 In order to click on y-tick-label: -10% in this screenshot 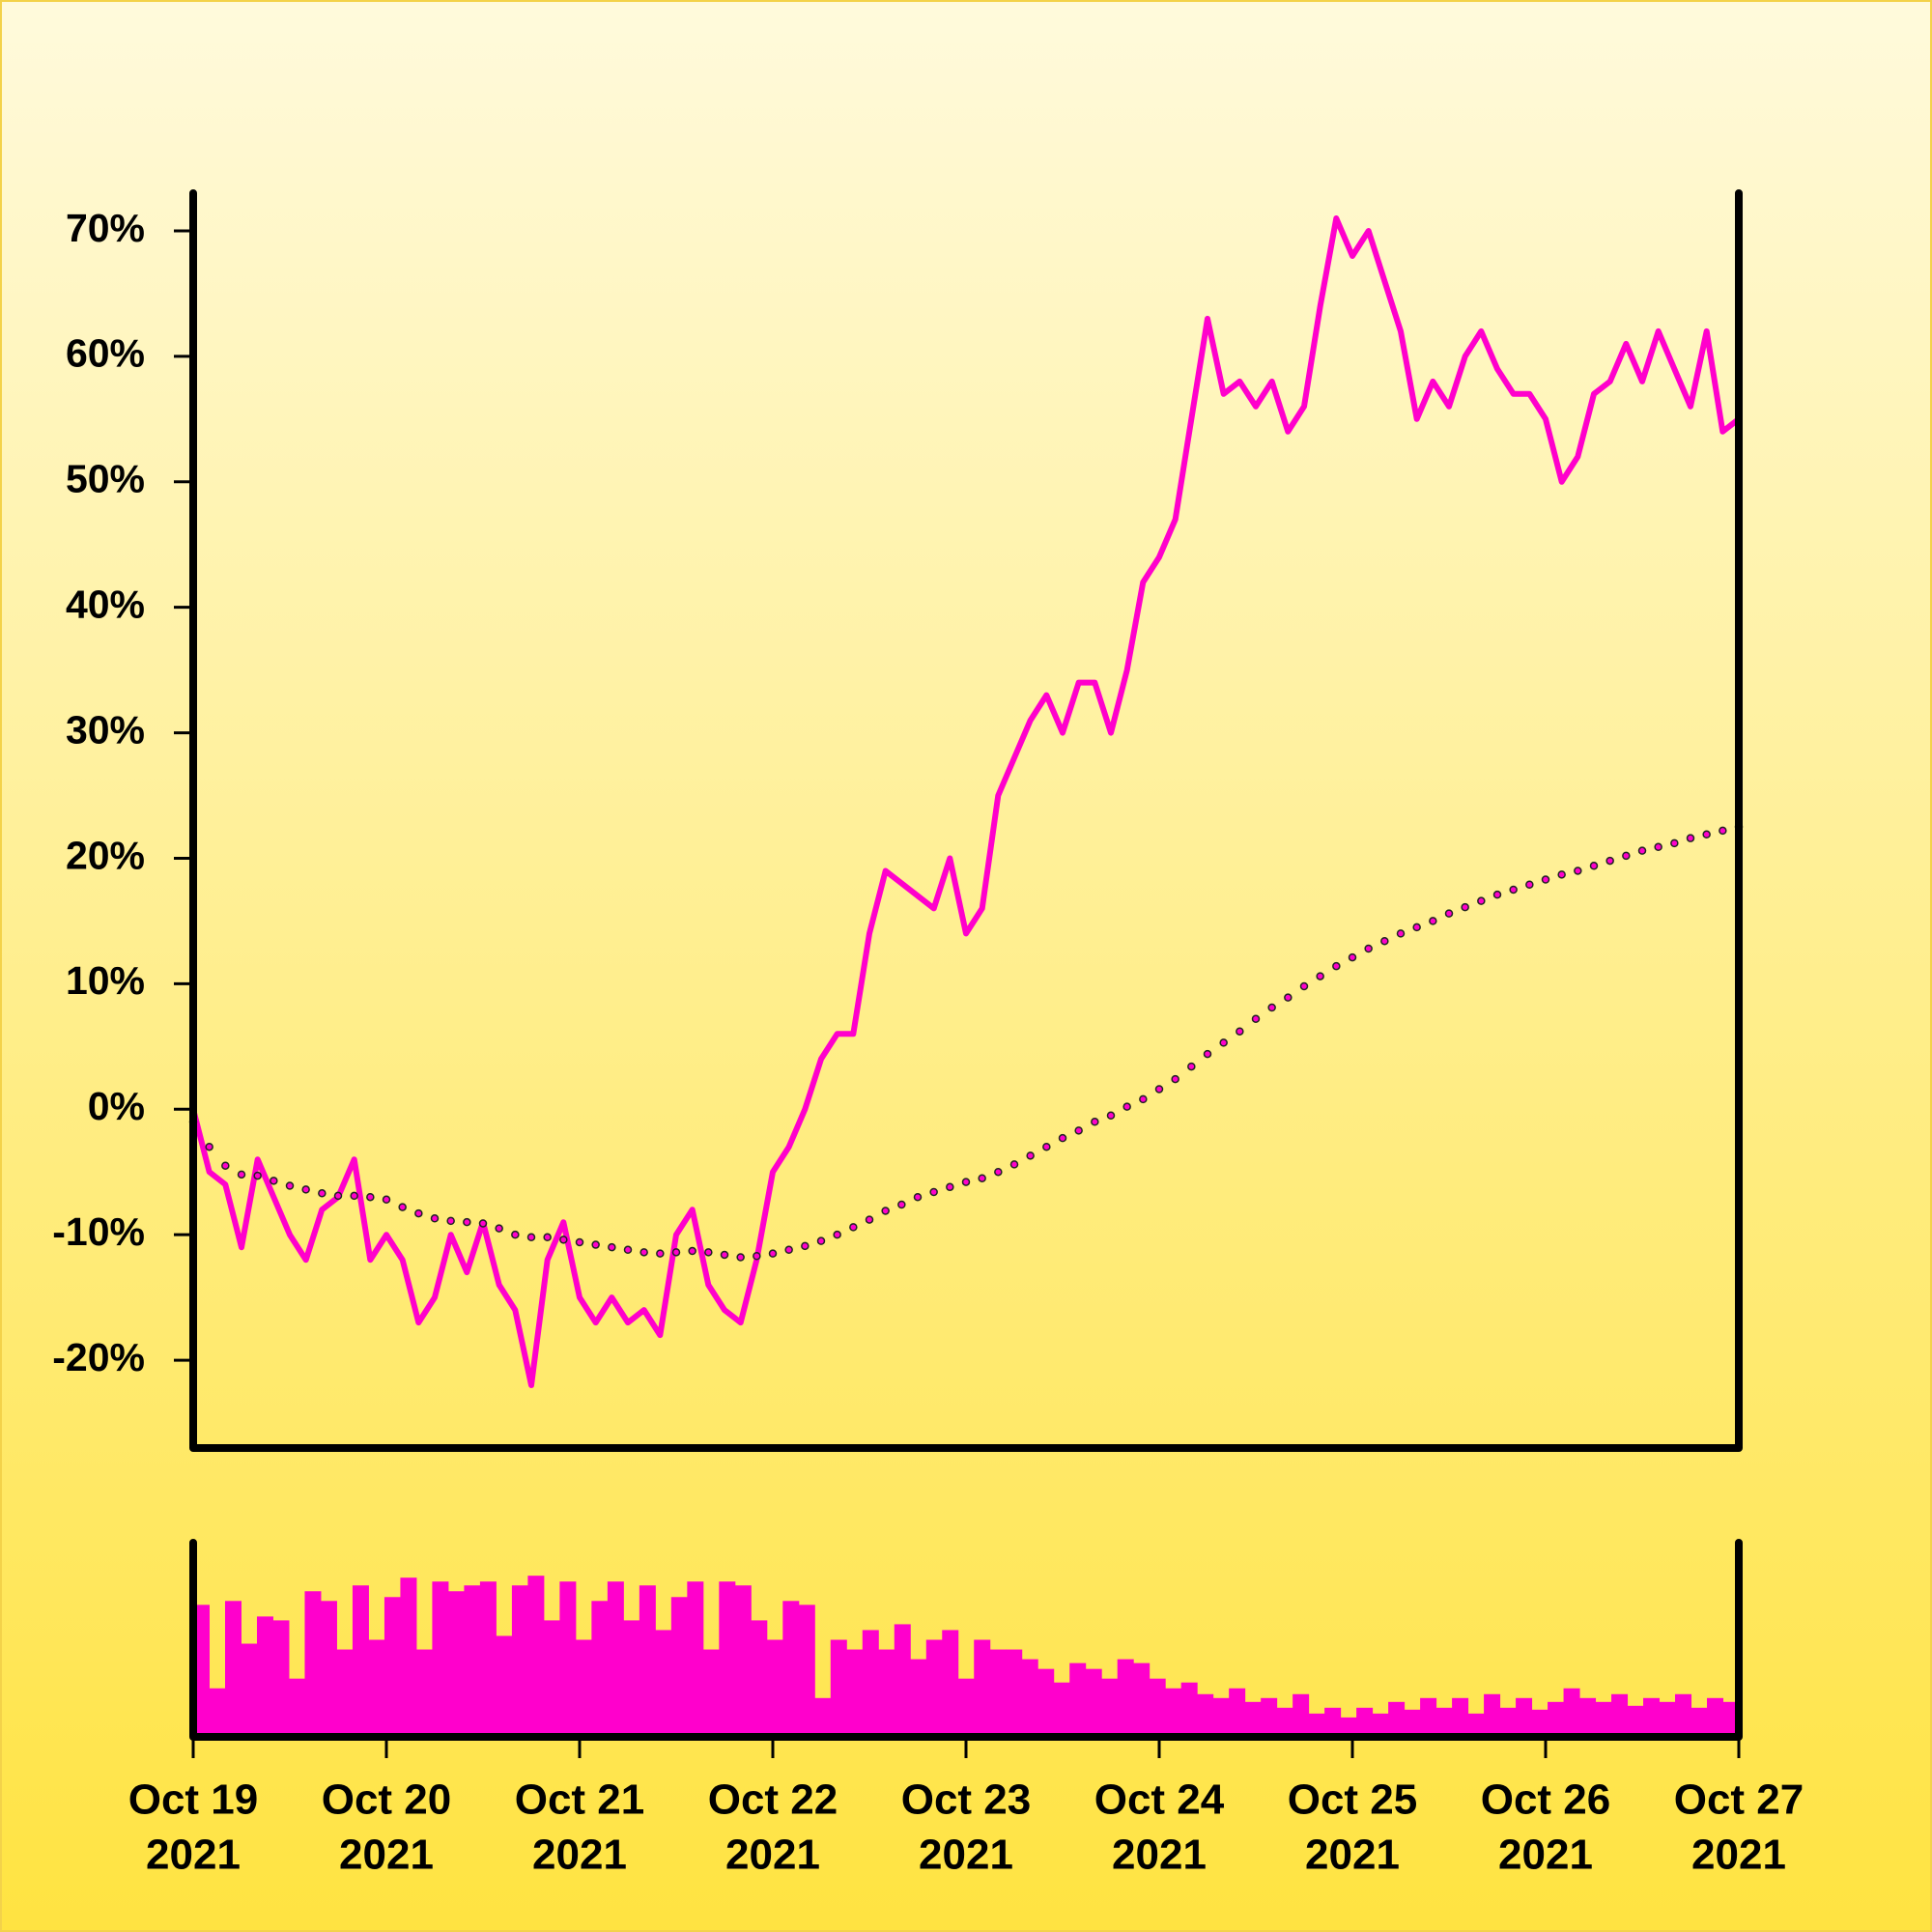, I will do `click(98, 1231)`.